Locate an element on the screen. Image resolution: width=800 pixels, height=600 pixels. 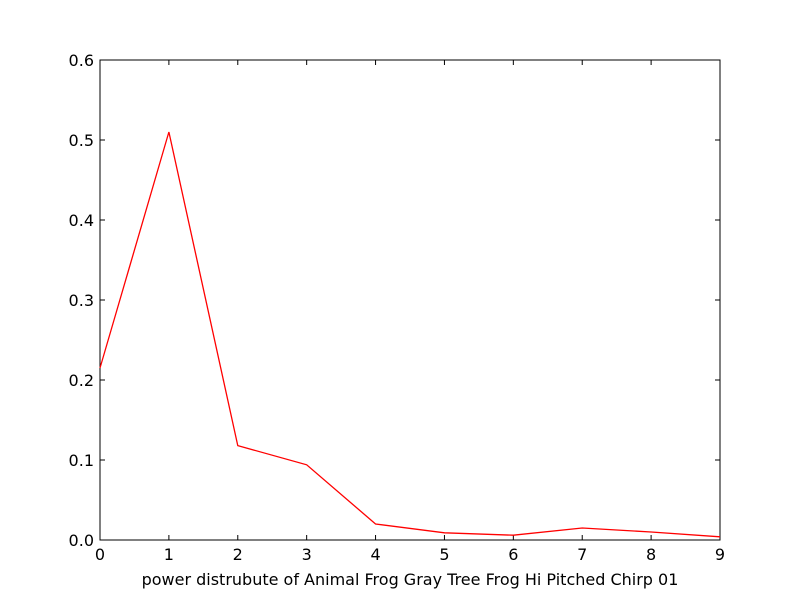
y-tick-label: 0.0 is located at coordinates (81, 540).